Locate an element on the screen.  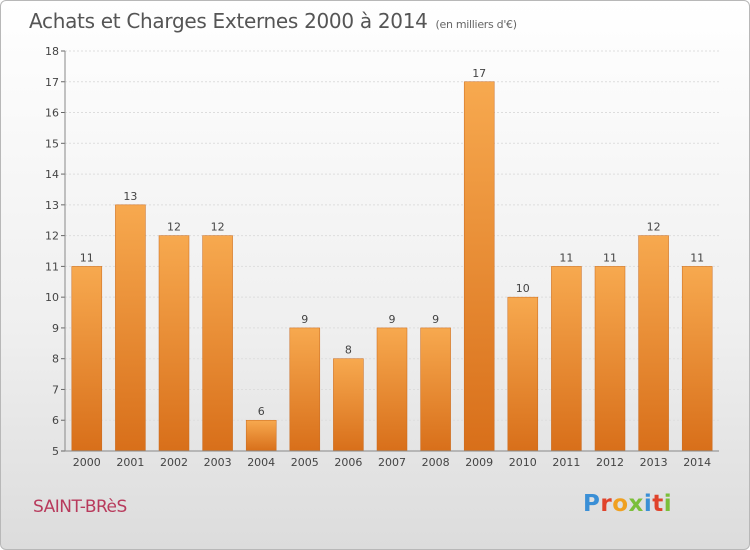
bar-value-label: 6 is located at coordinates (261, 411).